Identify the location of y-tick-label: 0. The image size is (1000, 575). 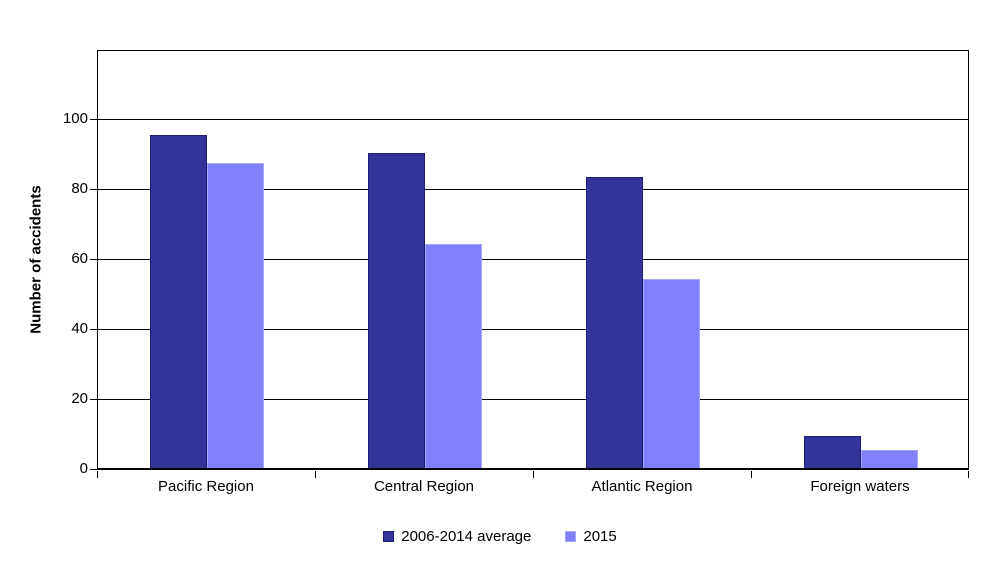
(83, 468).